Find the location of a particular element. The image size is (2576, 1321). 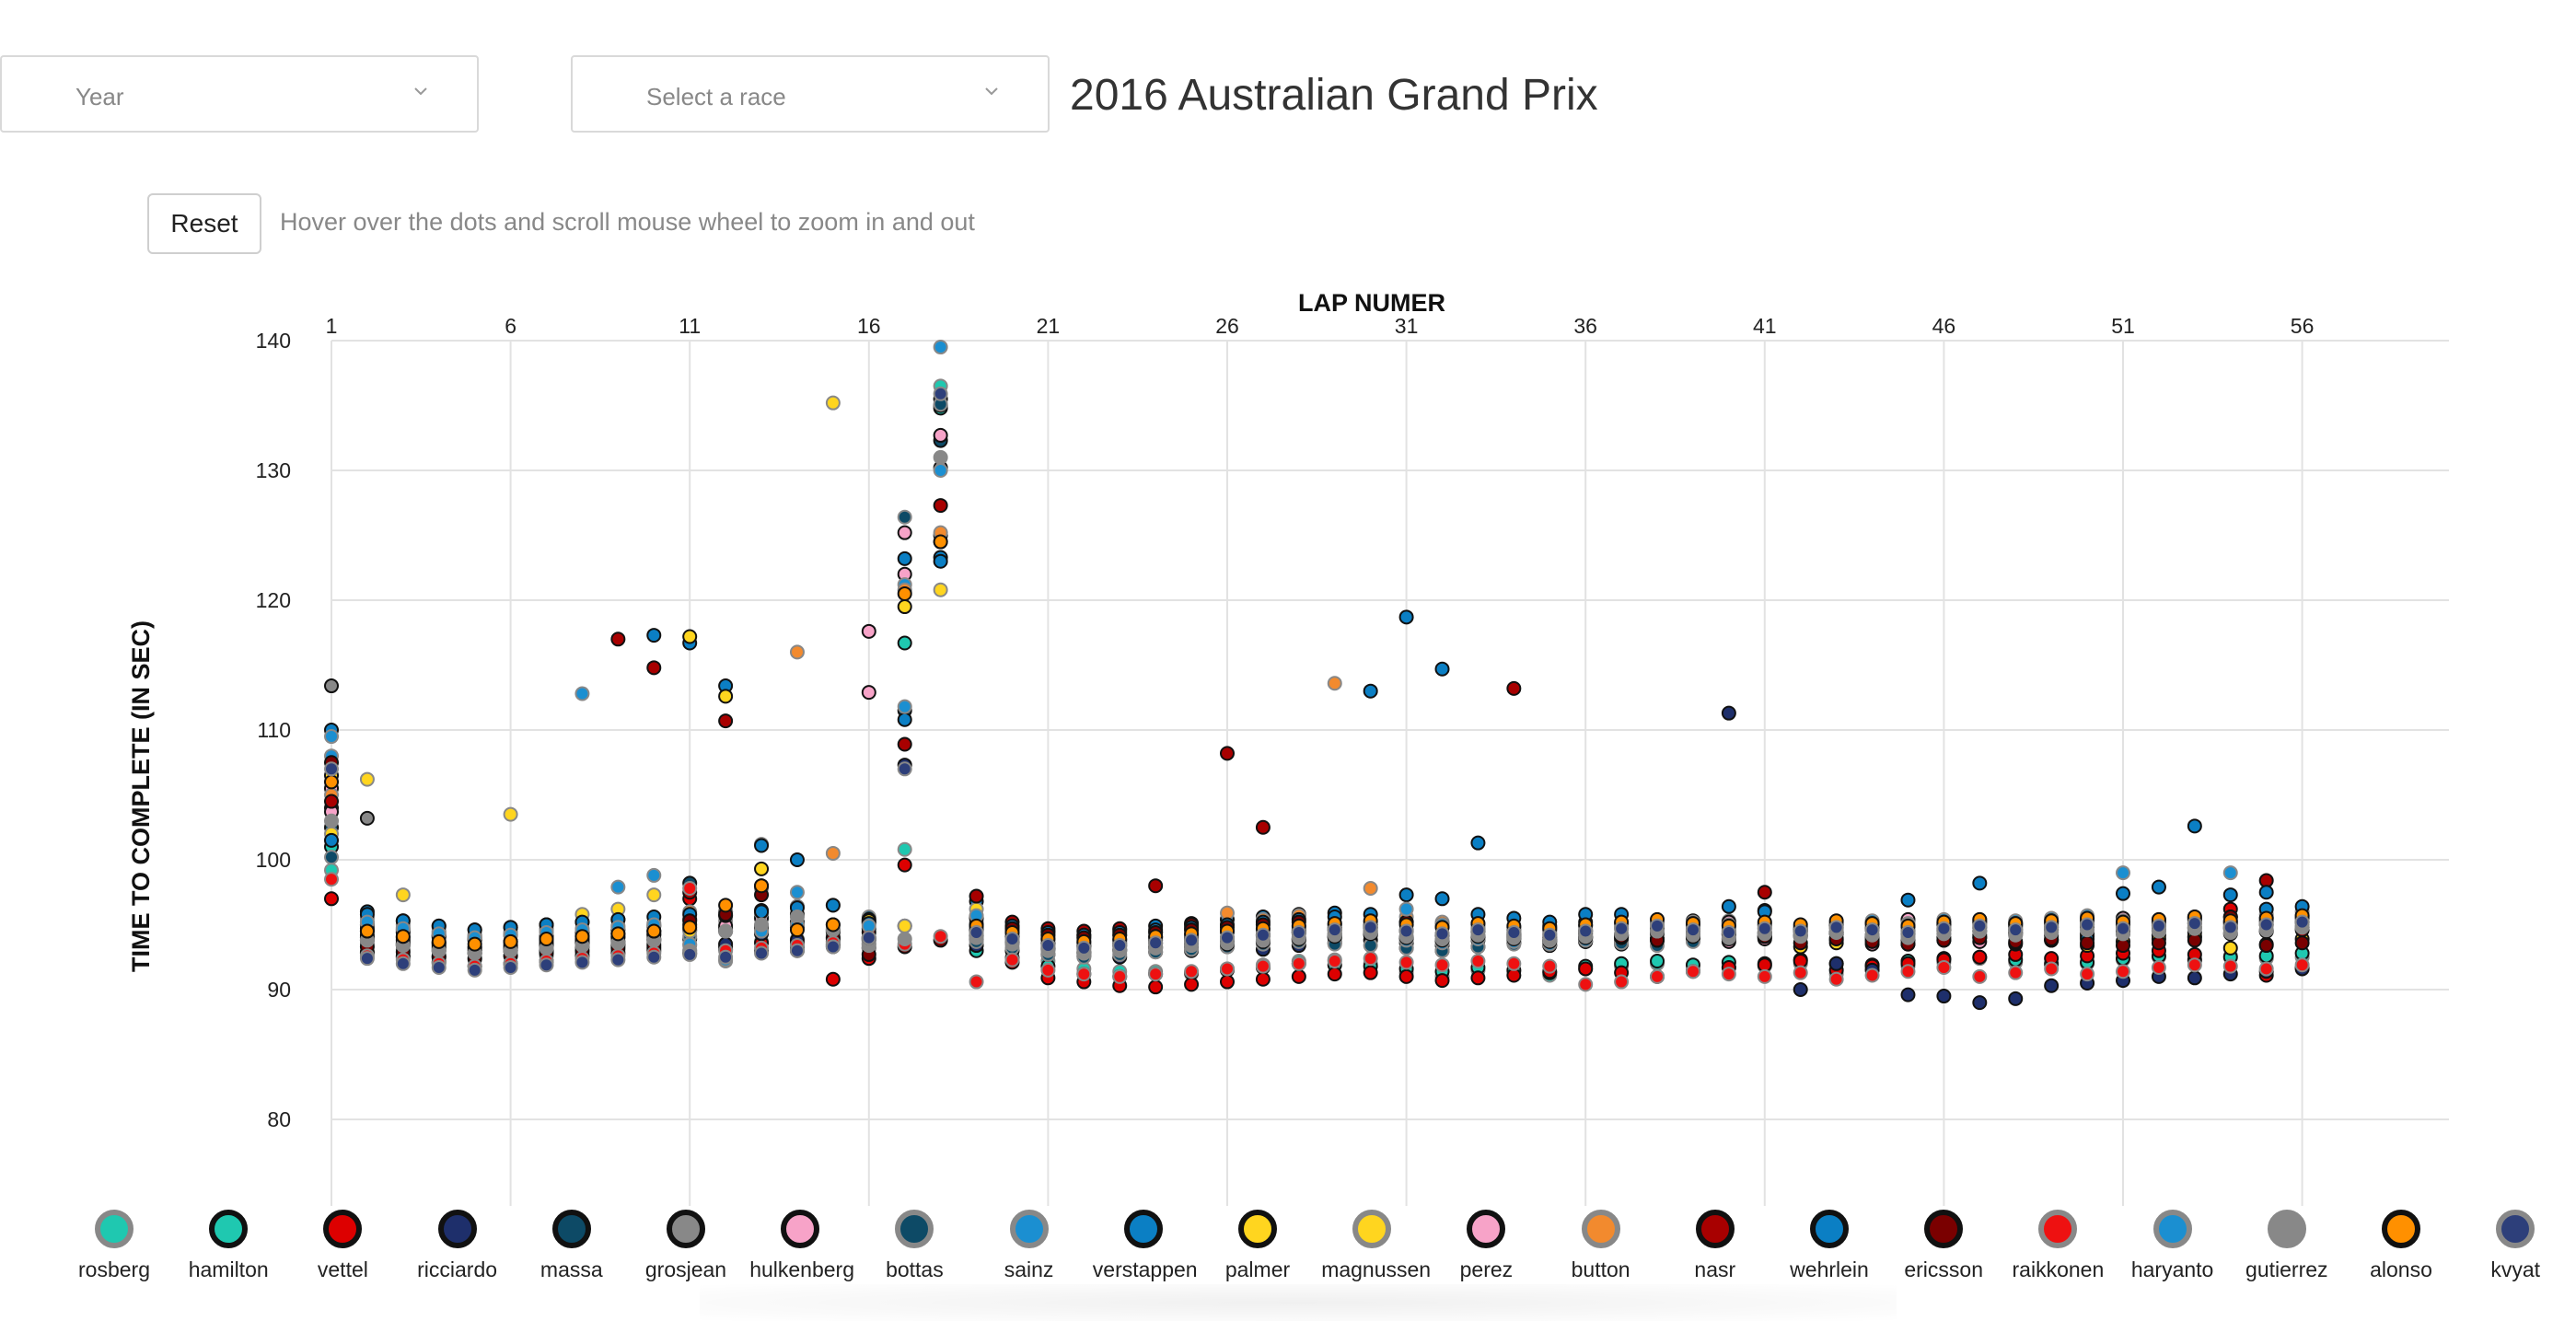

data-point-palmer is located at coordinates (690, 636).